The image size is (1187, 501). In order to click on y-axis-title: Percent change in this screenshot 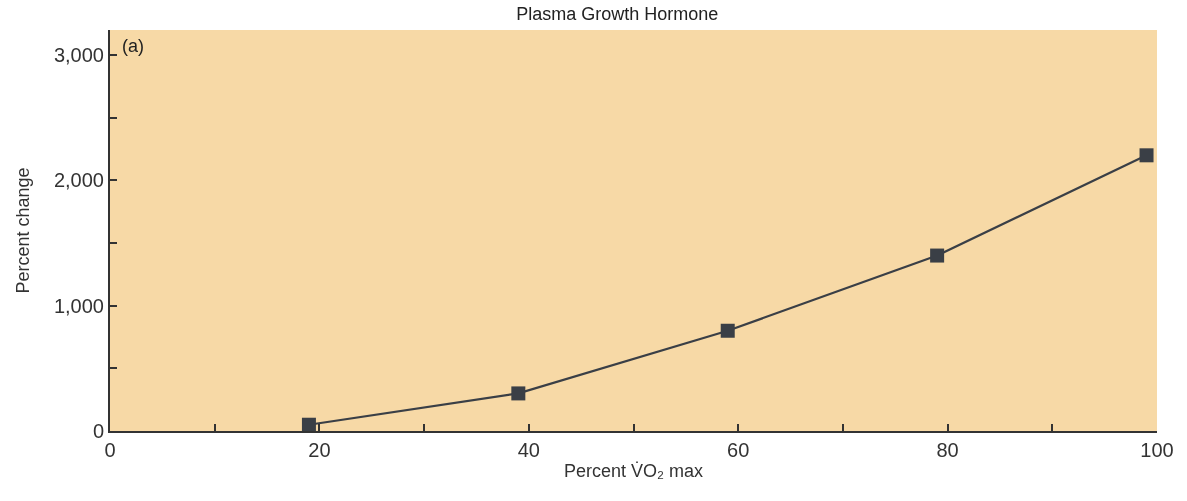, I will do `click(22, 230)`.